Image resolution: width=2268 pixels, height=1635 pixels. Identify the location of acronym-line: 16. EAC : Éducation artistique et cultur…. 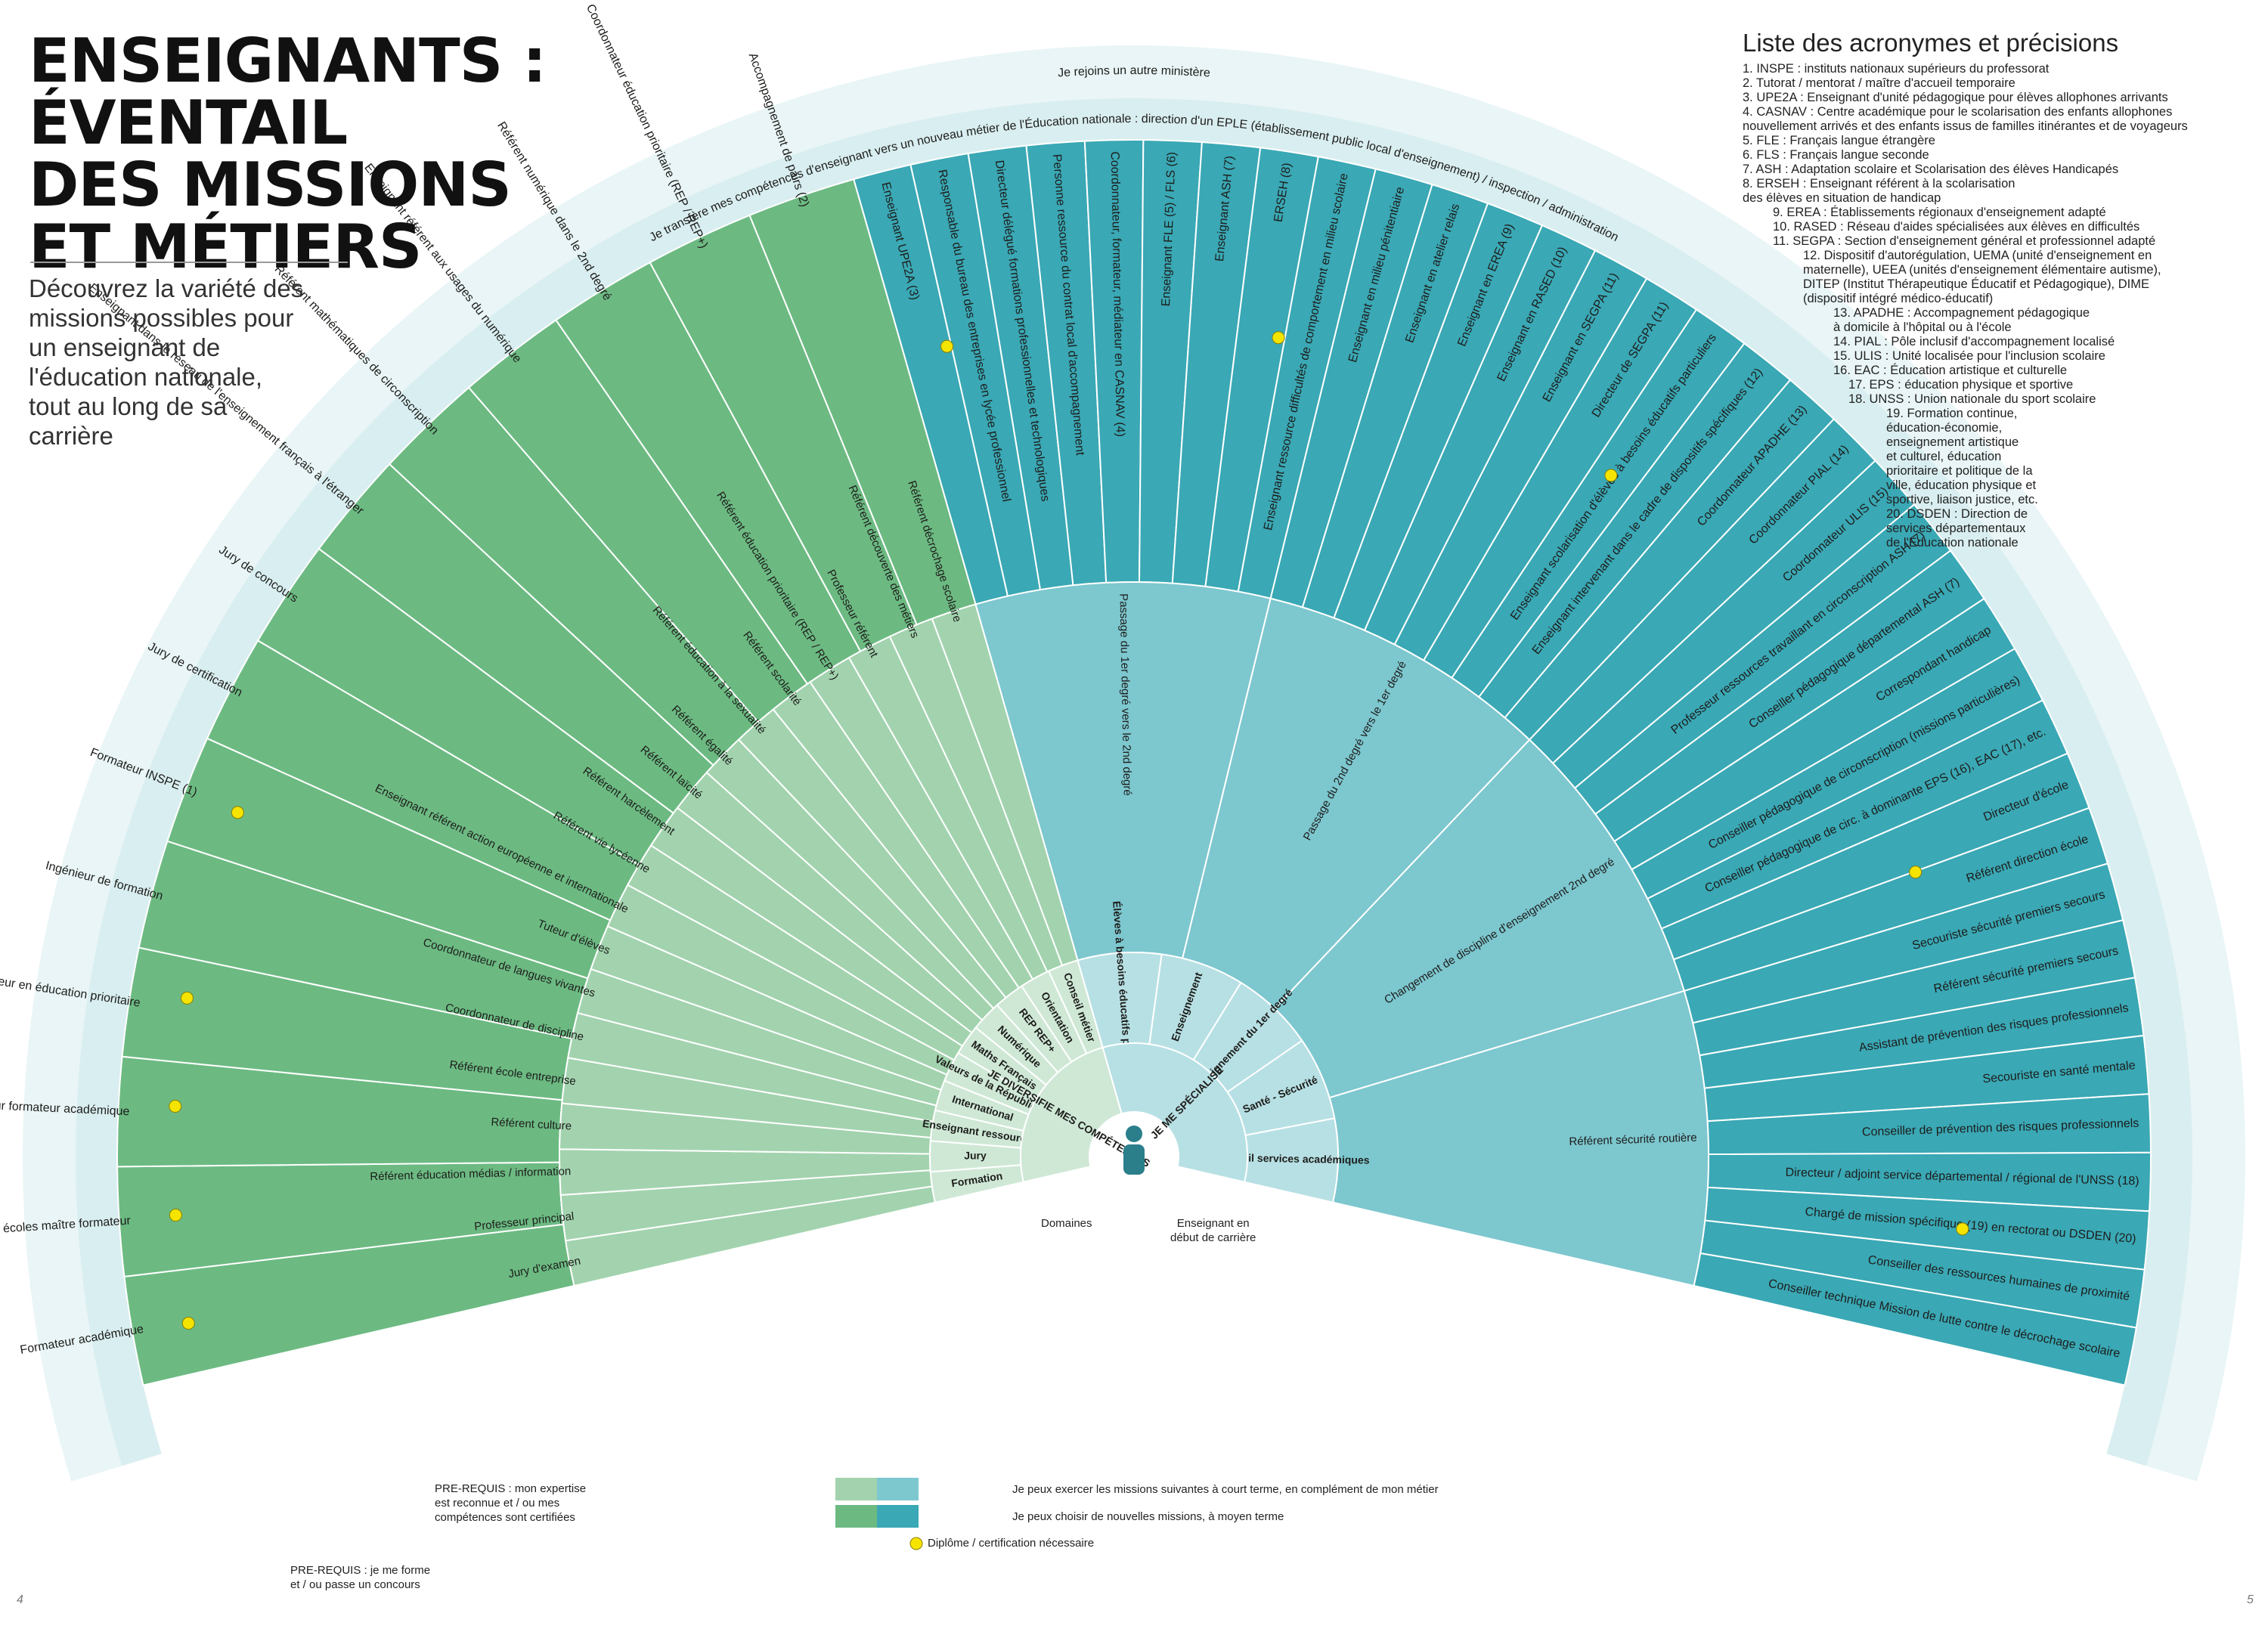
(1950, 370).